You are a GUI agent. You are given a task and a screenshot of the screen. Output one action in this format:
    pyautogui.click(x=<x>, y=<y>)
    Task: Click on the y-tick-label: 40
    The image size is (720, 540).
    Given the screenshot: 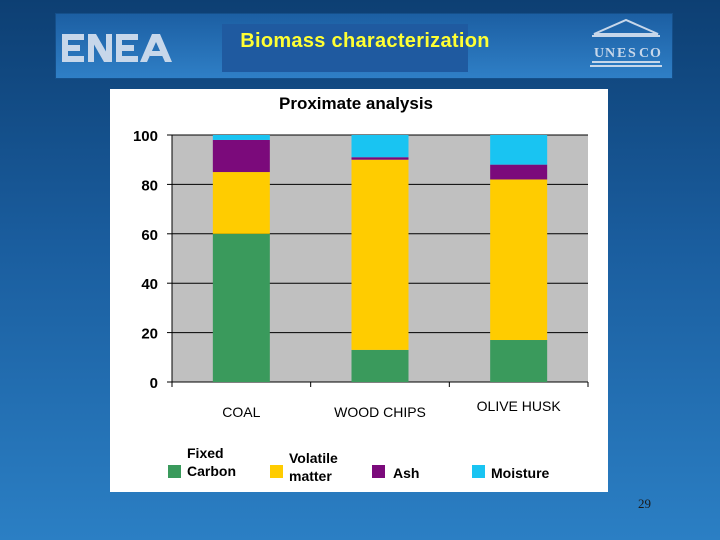 What is the action you would take?
    pyautogui.click(x=149, y=284)
    